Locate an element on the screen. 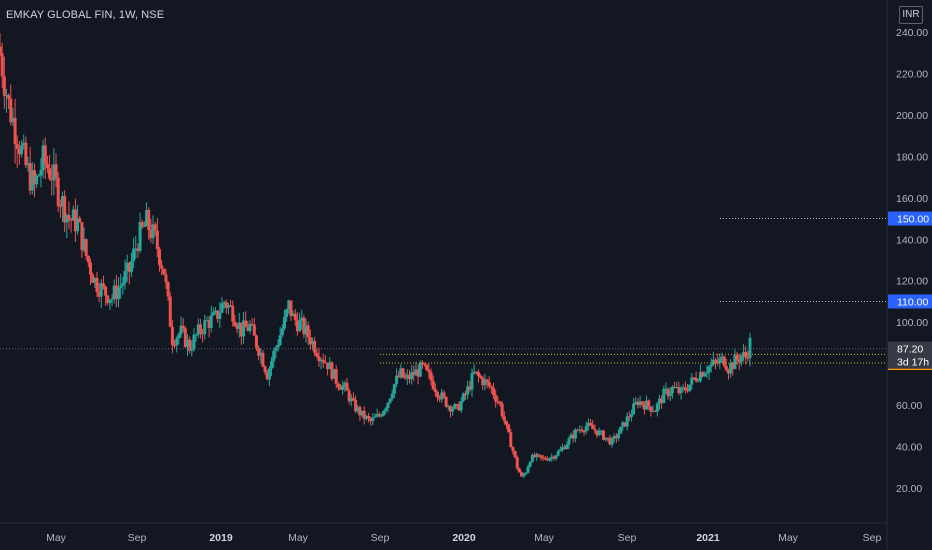 The image size is (932, 550). x-tick-label: 2020 is located at coordinates (464, 538).